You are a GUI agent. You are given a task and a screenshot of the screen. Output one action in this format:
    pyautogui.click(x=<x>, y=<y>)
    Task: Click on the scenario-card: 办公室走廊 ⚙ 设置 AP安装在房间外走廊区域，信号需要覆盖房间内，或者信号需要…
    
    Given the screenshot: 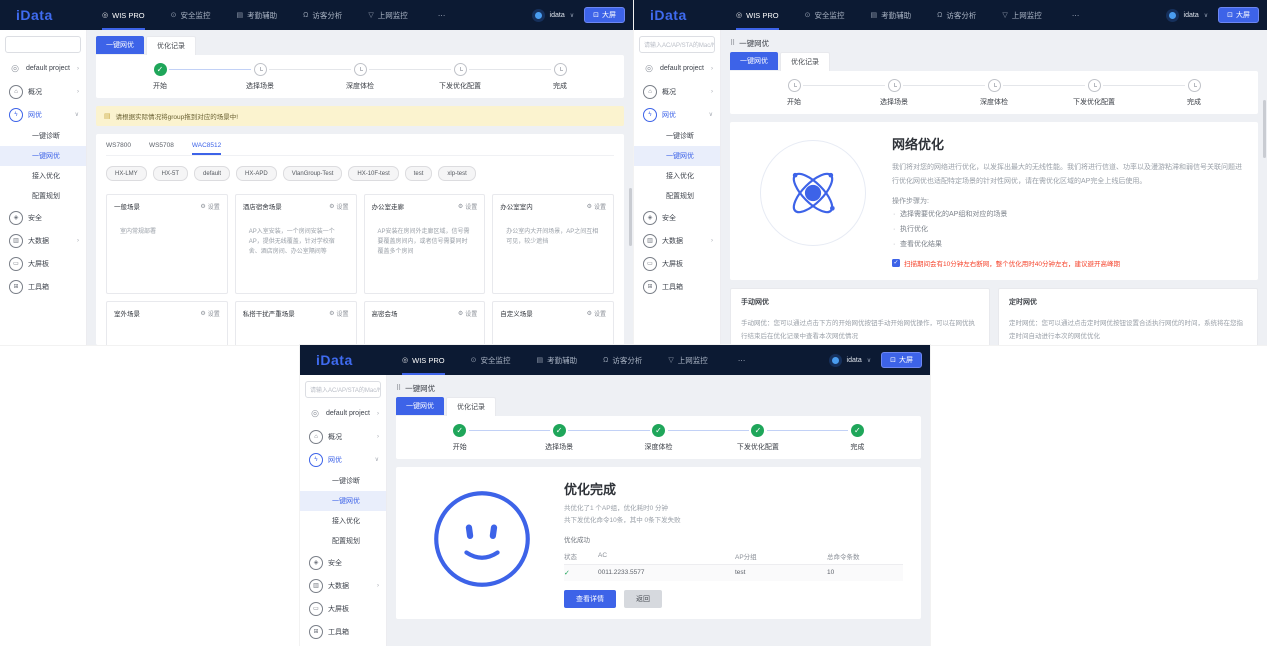 What is the action you would take?
    pyautogui.click(x=424, y=244)
    